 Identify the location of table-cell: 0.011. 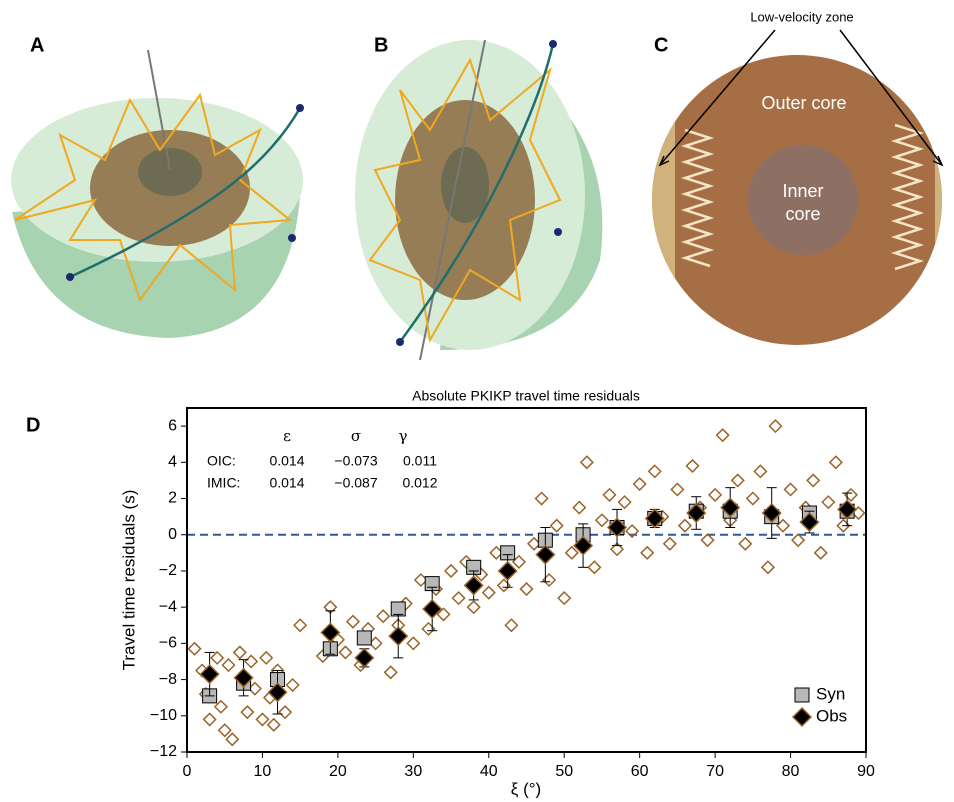
(420, 461).